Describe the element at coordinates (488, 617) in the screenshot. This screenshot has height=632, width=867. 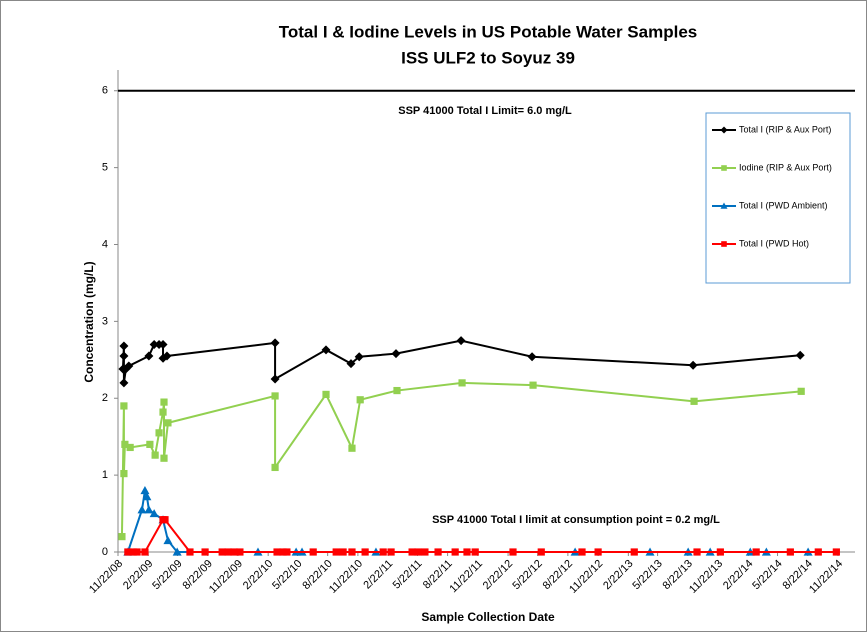
I see `x-axis-title: Sample Collection Date` at that location.